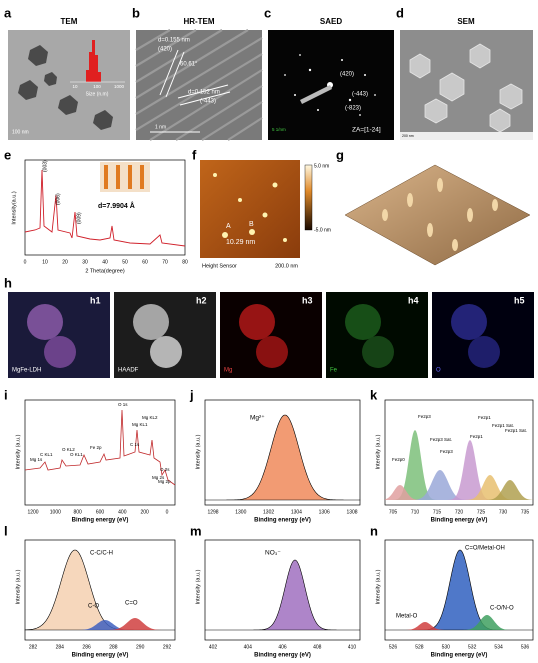 This screenshot has width=538, height=663. What do you see at coordinates (316, 94) in the screenshot?
I see `beam-stop` at bounding box center [316, 94].